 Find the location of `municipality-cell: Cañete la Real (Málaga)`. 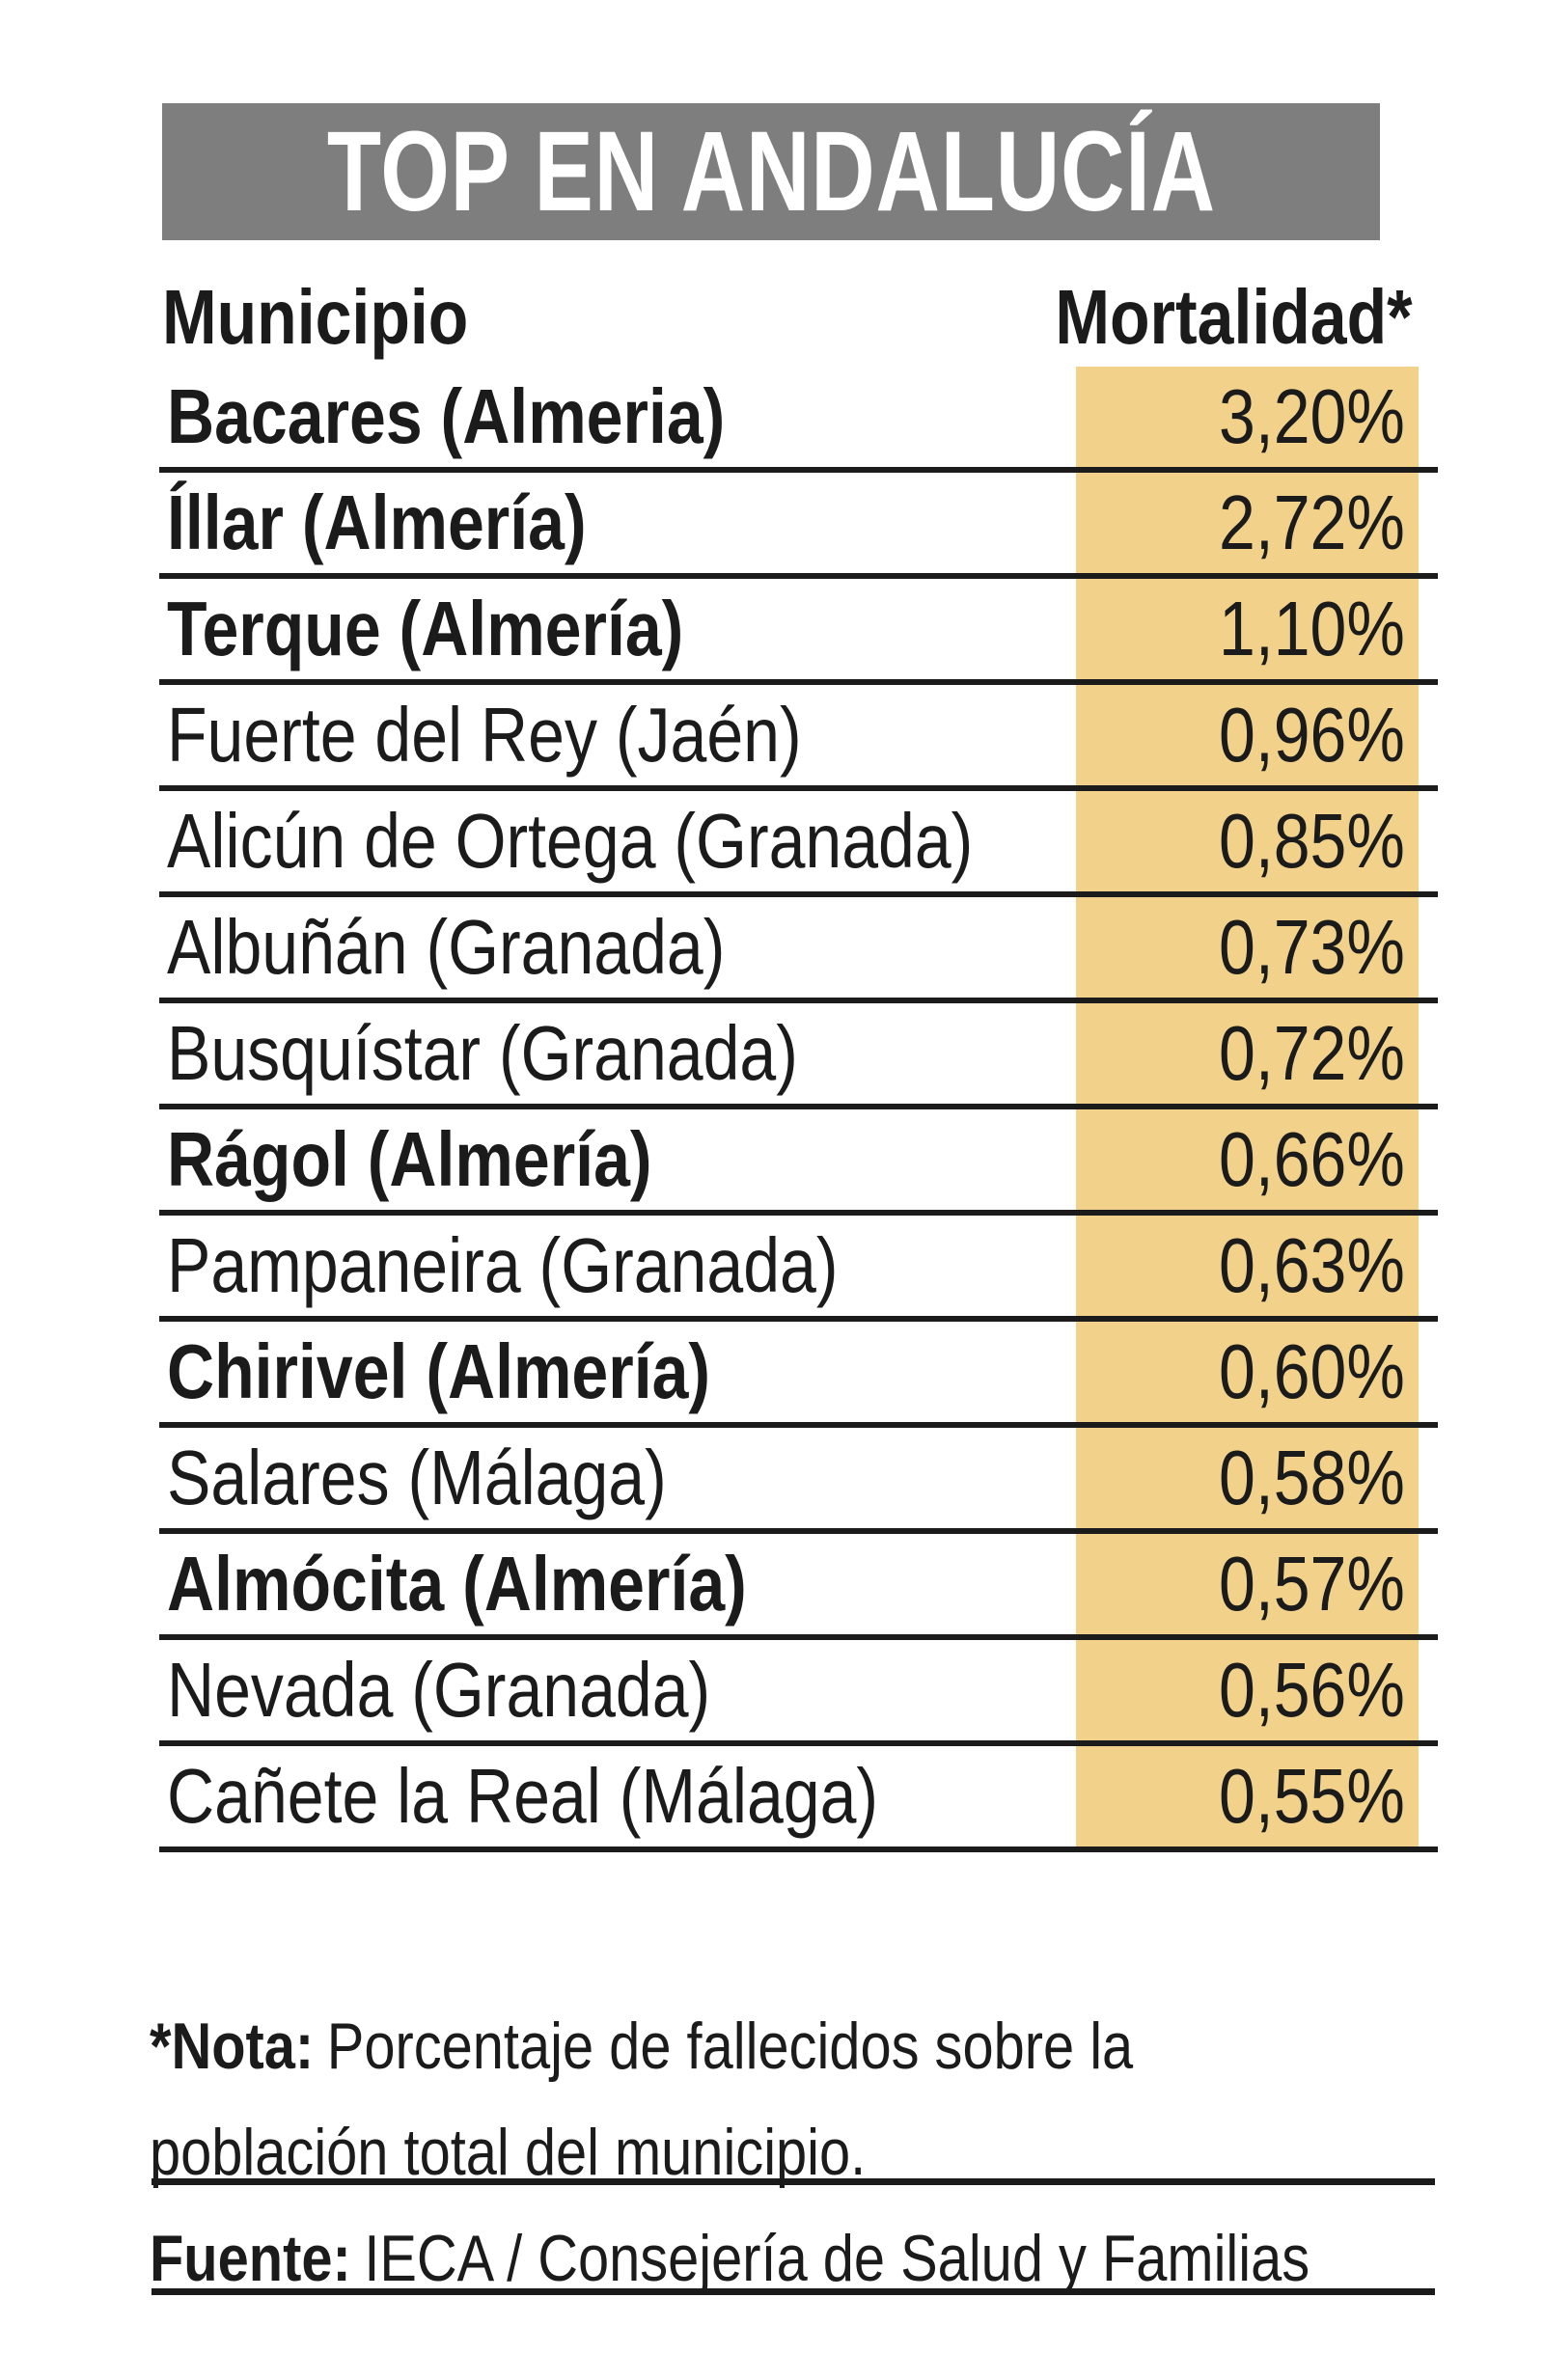

municipality-cell: Cañete la Real (Málaga) is located at coordinates (523, 1796).